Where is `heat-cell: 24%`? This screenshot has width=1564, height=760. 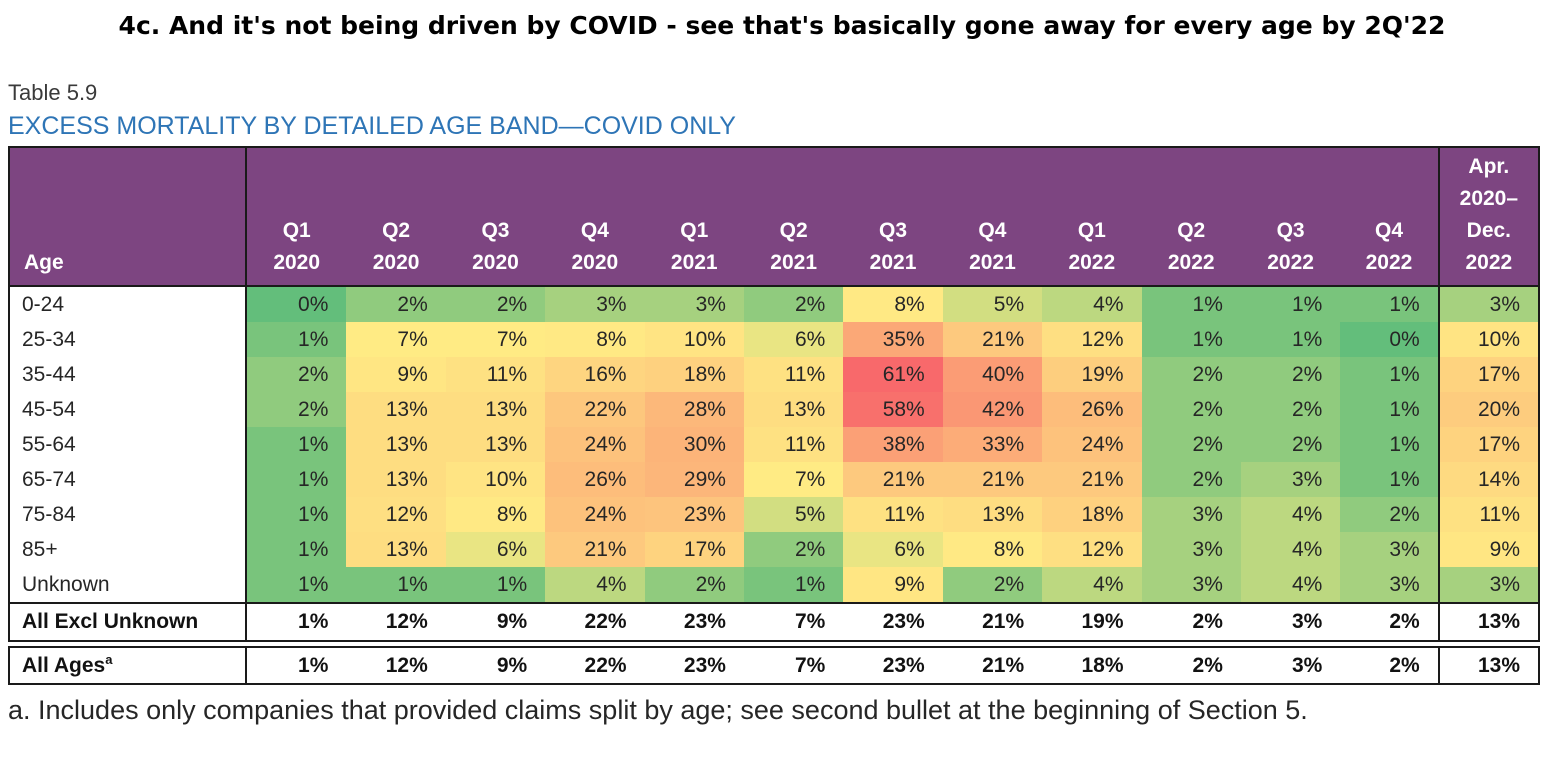
heat-cell: 24% is located at coordinates (1092, 444).